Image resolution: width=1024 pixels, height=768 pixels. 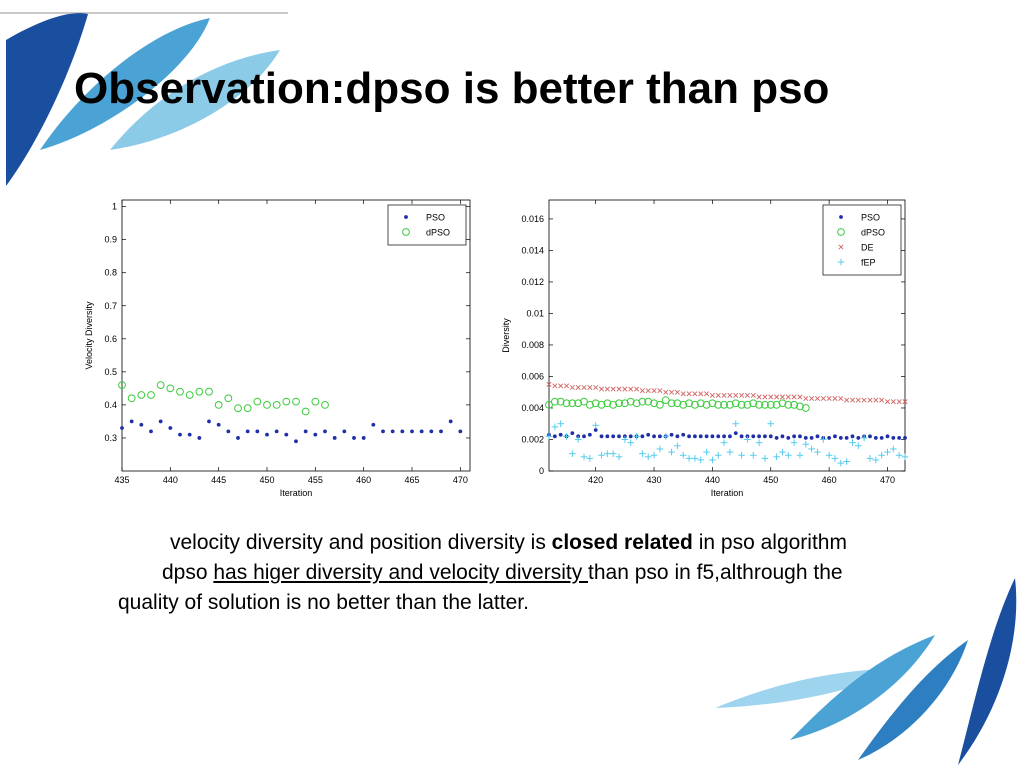 What do you see at coordinates (867, 248) in the screenshot?
I see `legend-entry: DE` at bounding box center [867, 248].